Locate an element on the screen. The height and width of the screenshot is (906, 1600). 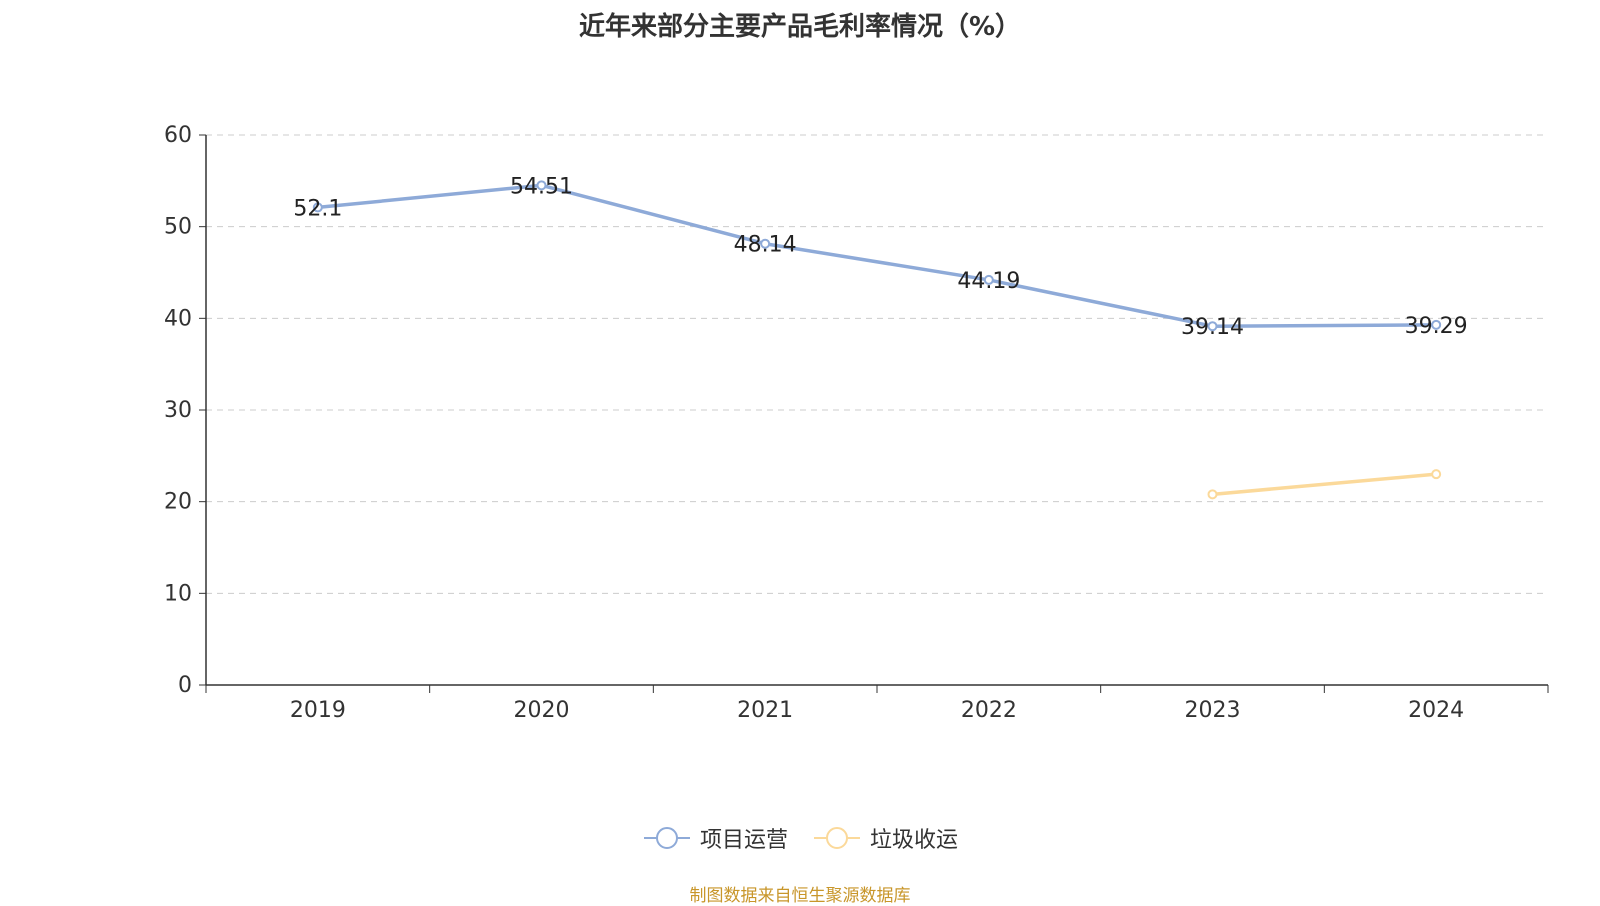
data-label: 39.14 is located at coordinates (1212, 327).